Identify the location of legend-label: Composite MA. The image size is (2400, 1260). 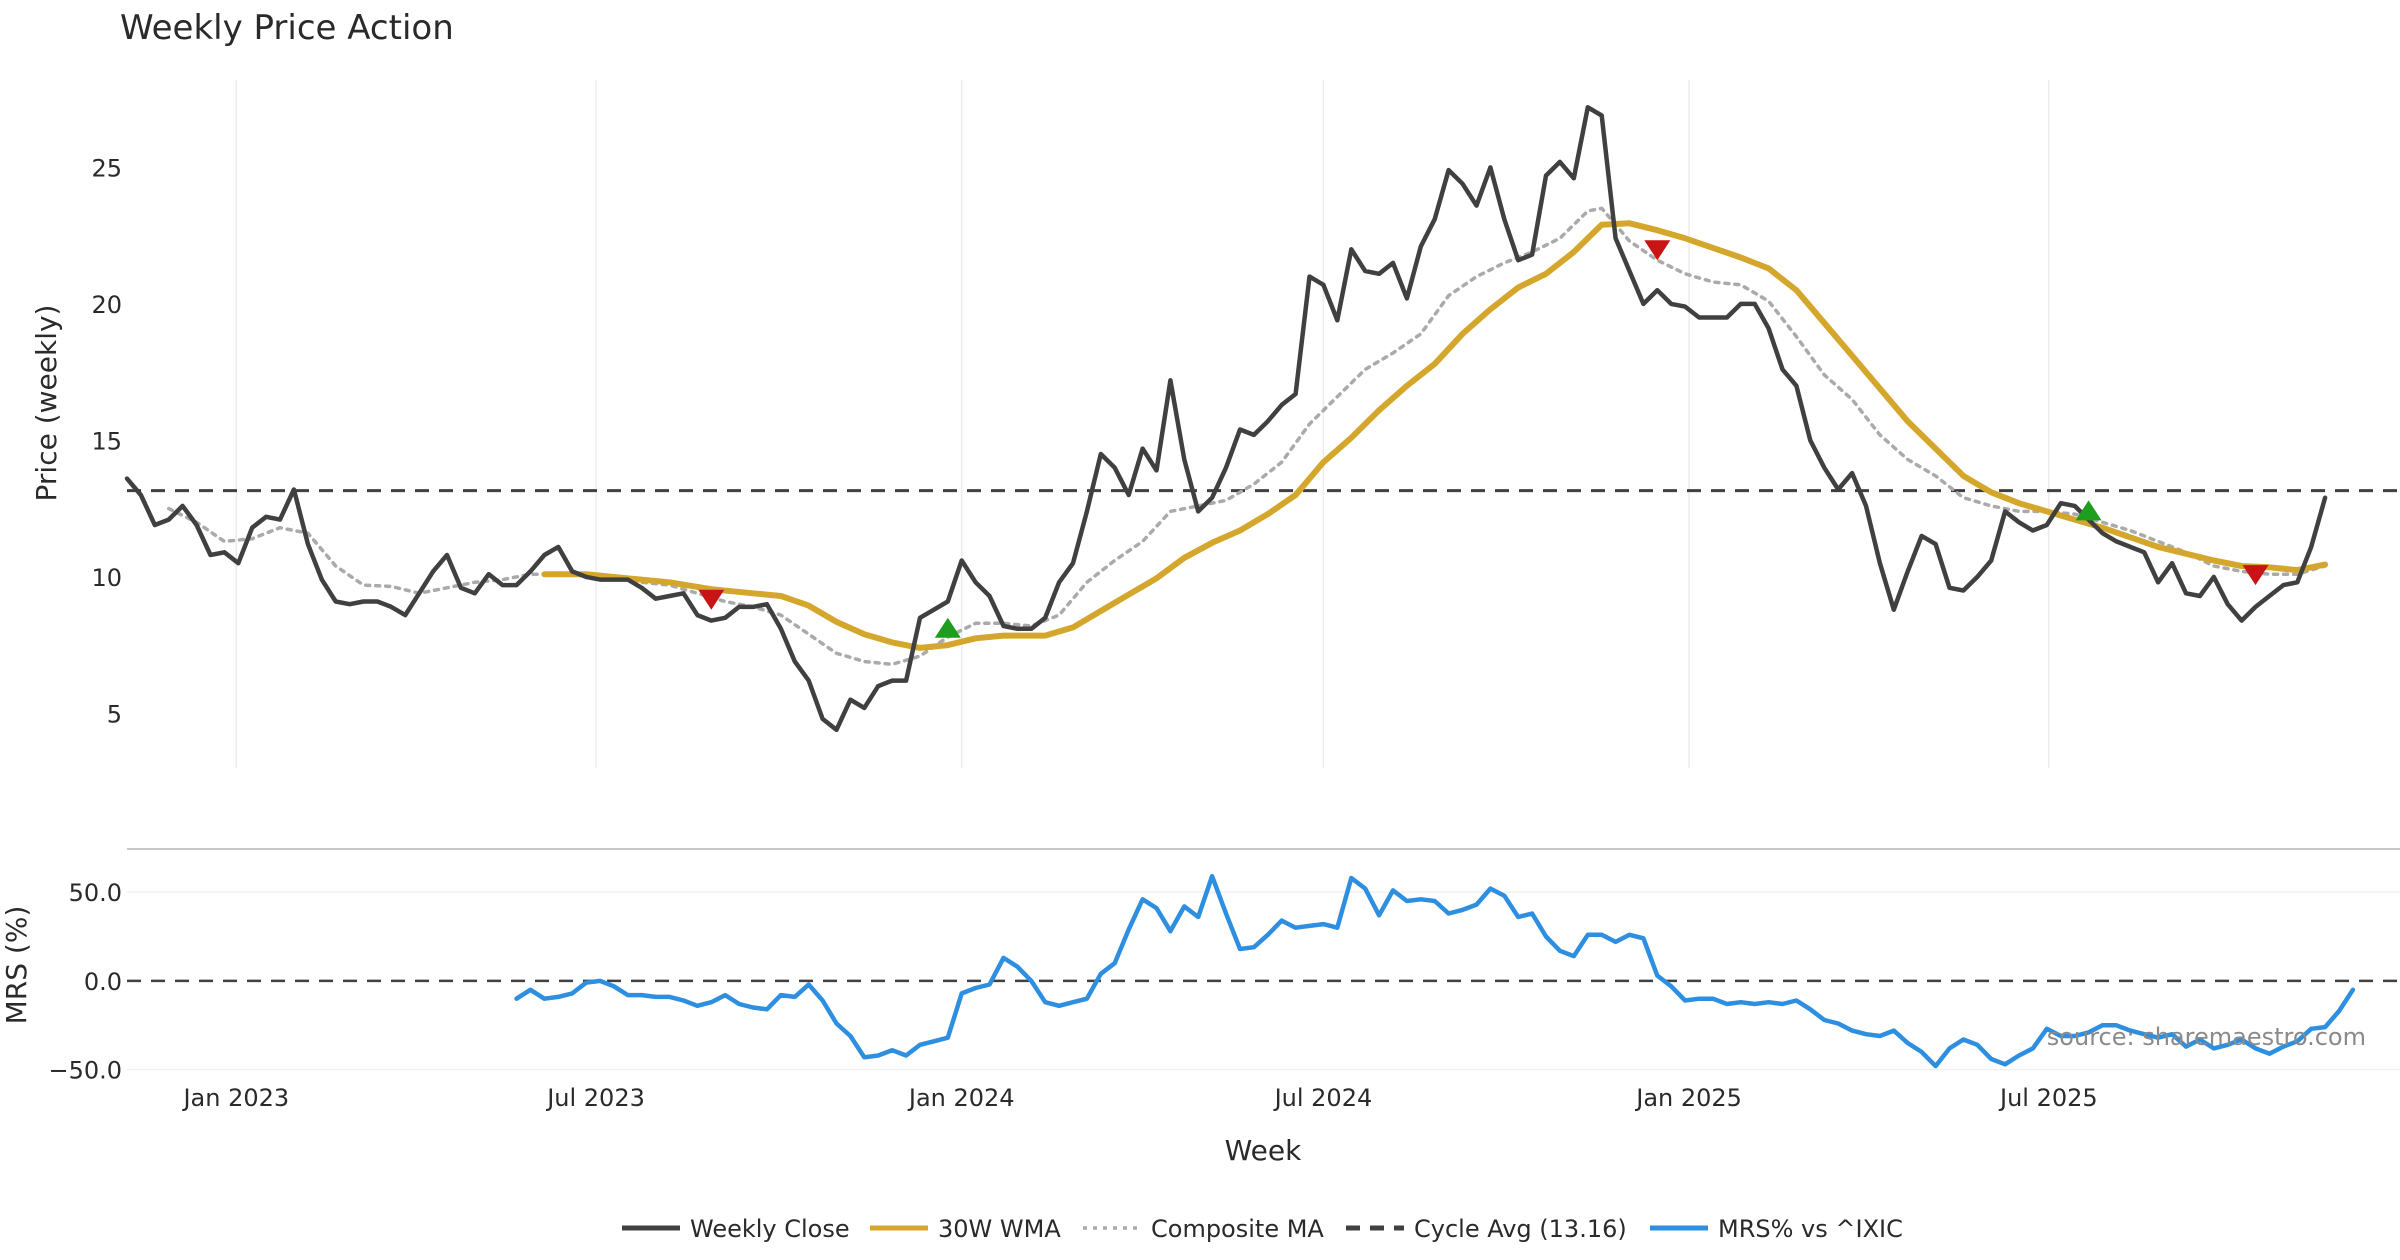
(1237, 1229).